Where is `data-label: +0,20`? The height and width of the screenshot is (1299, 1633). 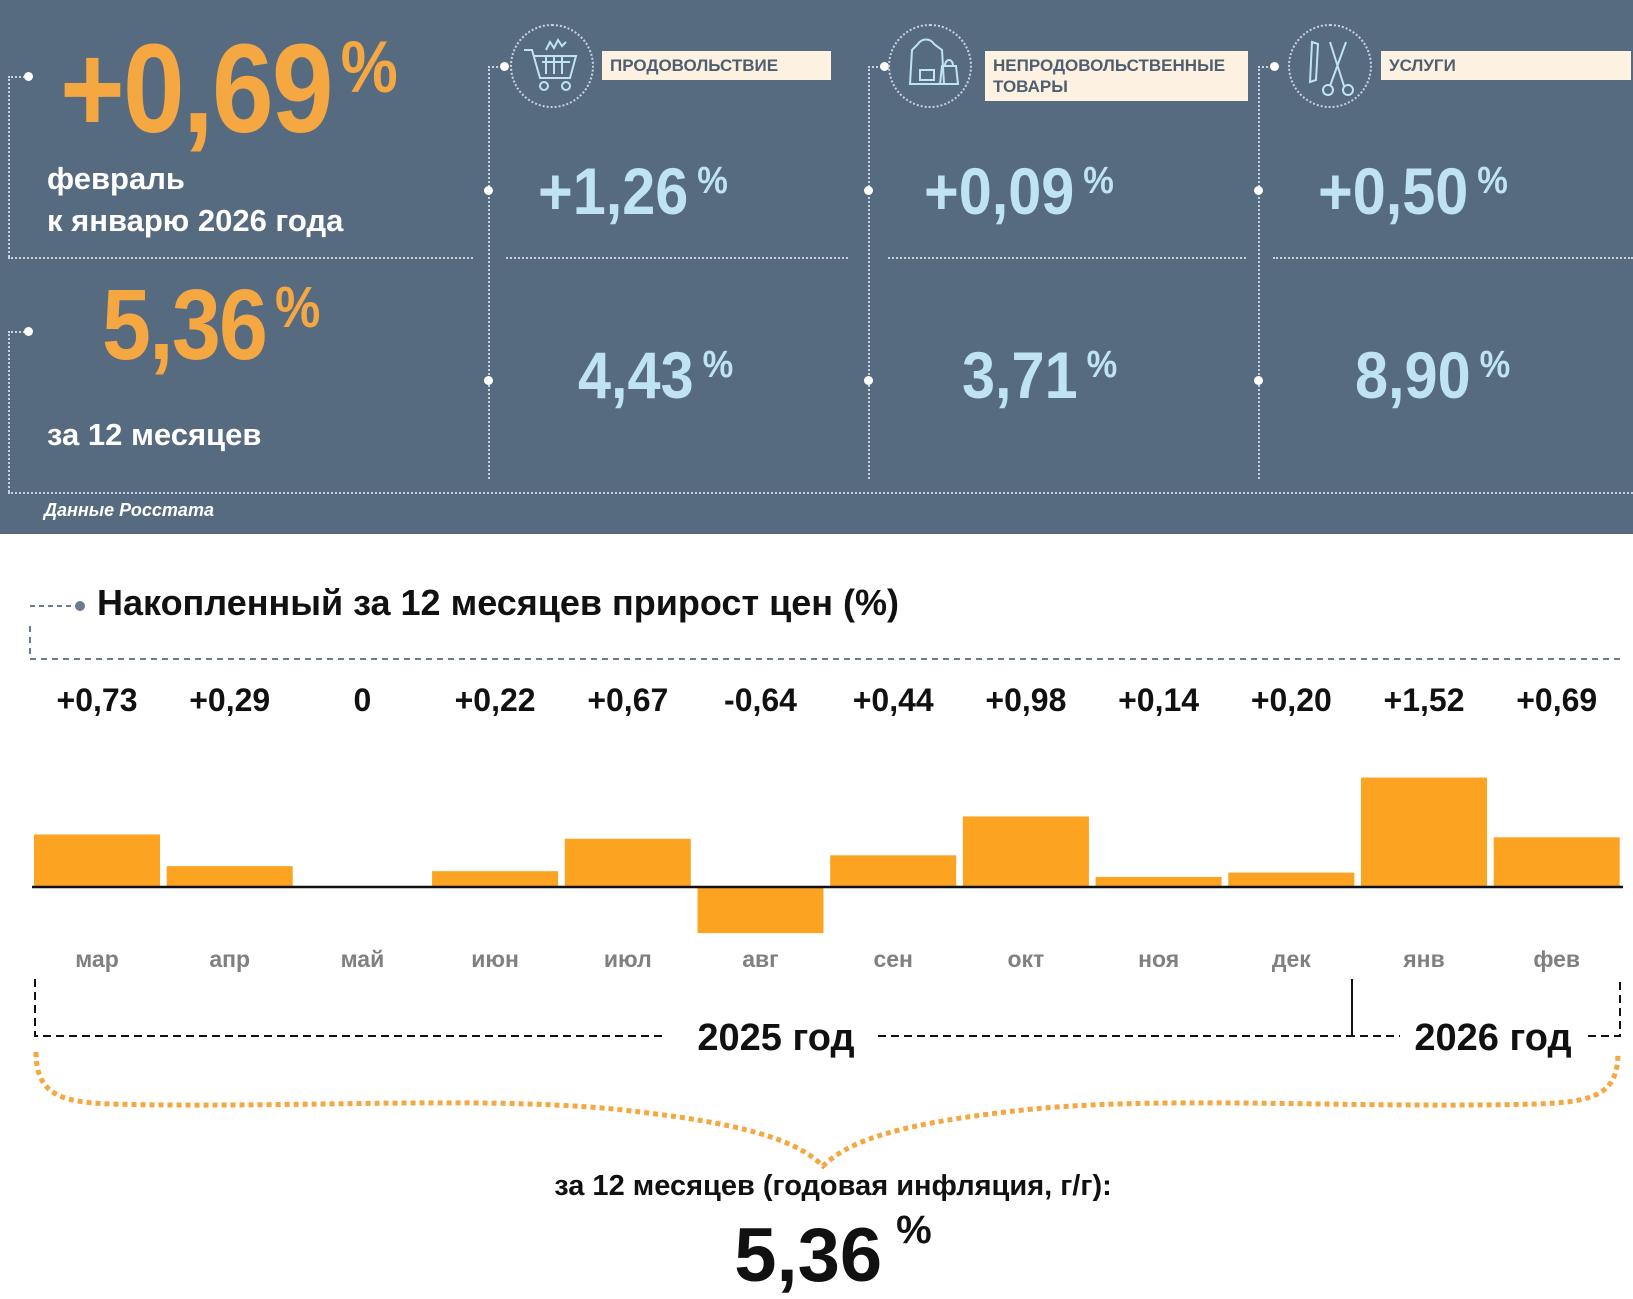
data-label: +0,20 is located at coordinates (1291, 700).